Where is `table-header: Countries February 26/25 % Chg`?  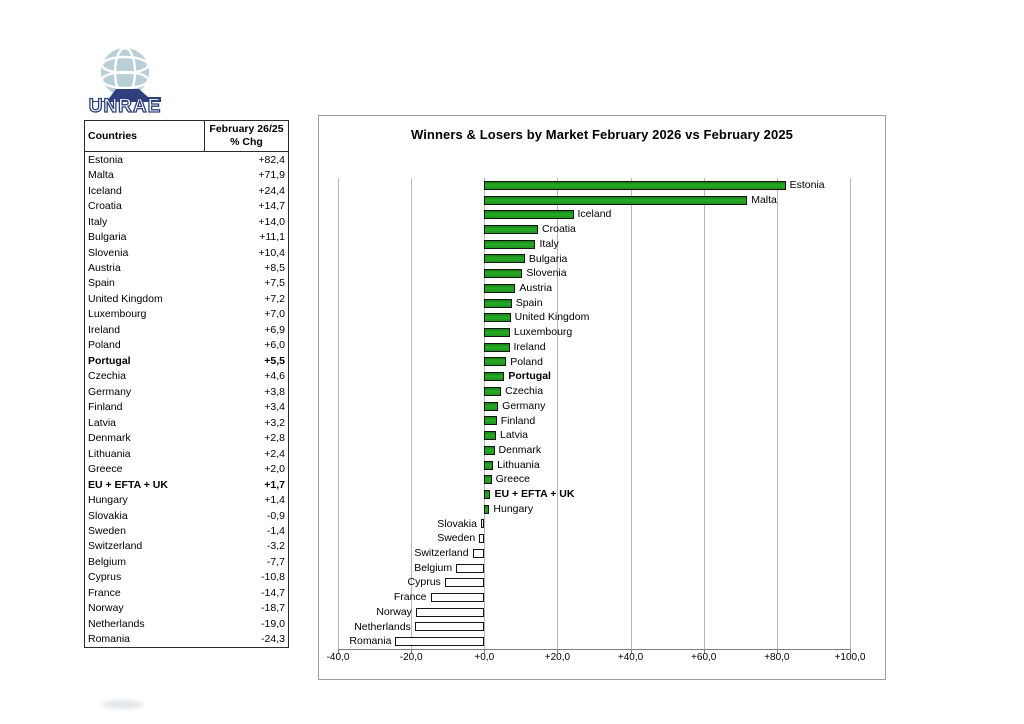 table-header: Countries February 26/25 % Chg is located at coordinates (186, 136).